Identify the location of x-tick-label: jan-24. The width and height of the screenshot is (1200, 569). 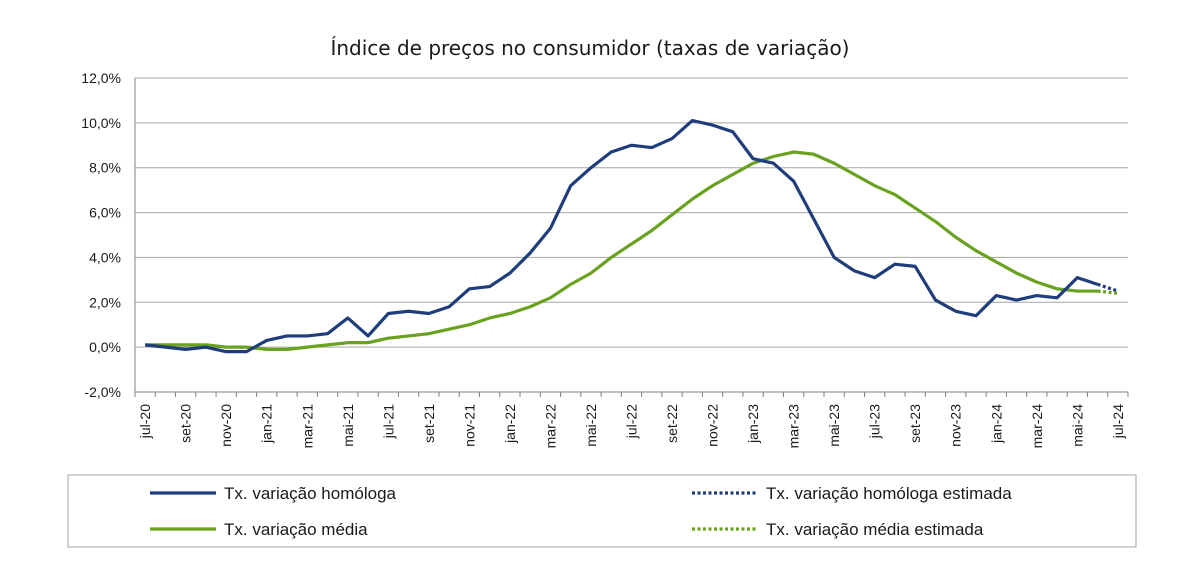
(996, 424).